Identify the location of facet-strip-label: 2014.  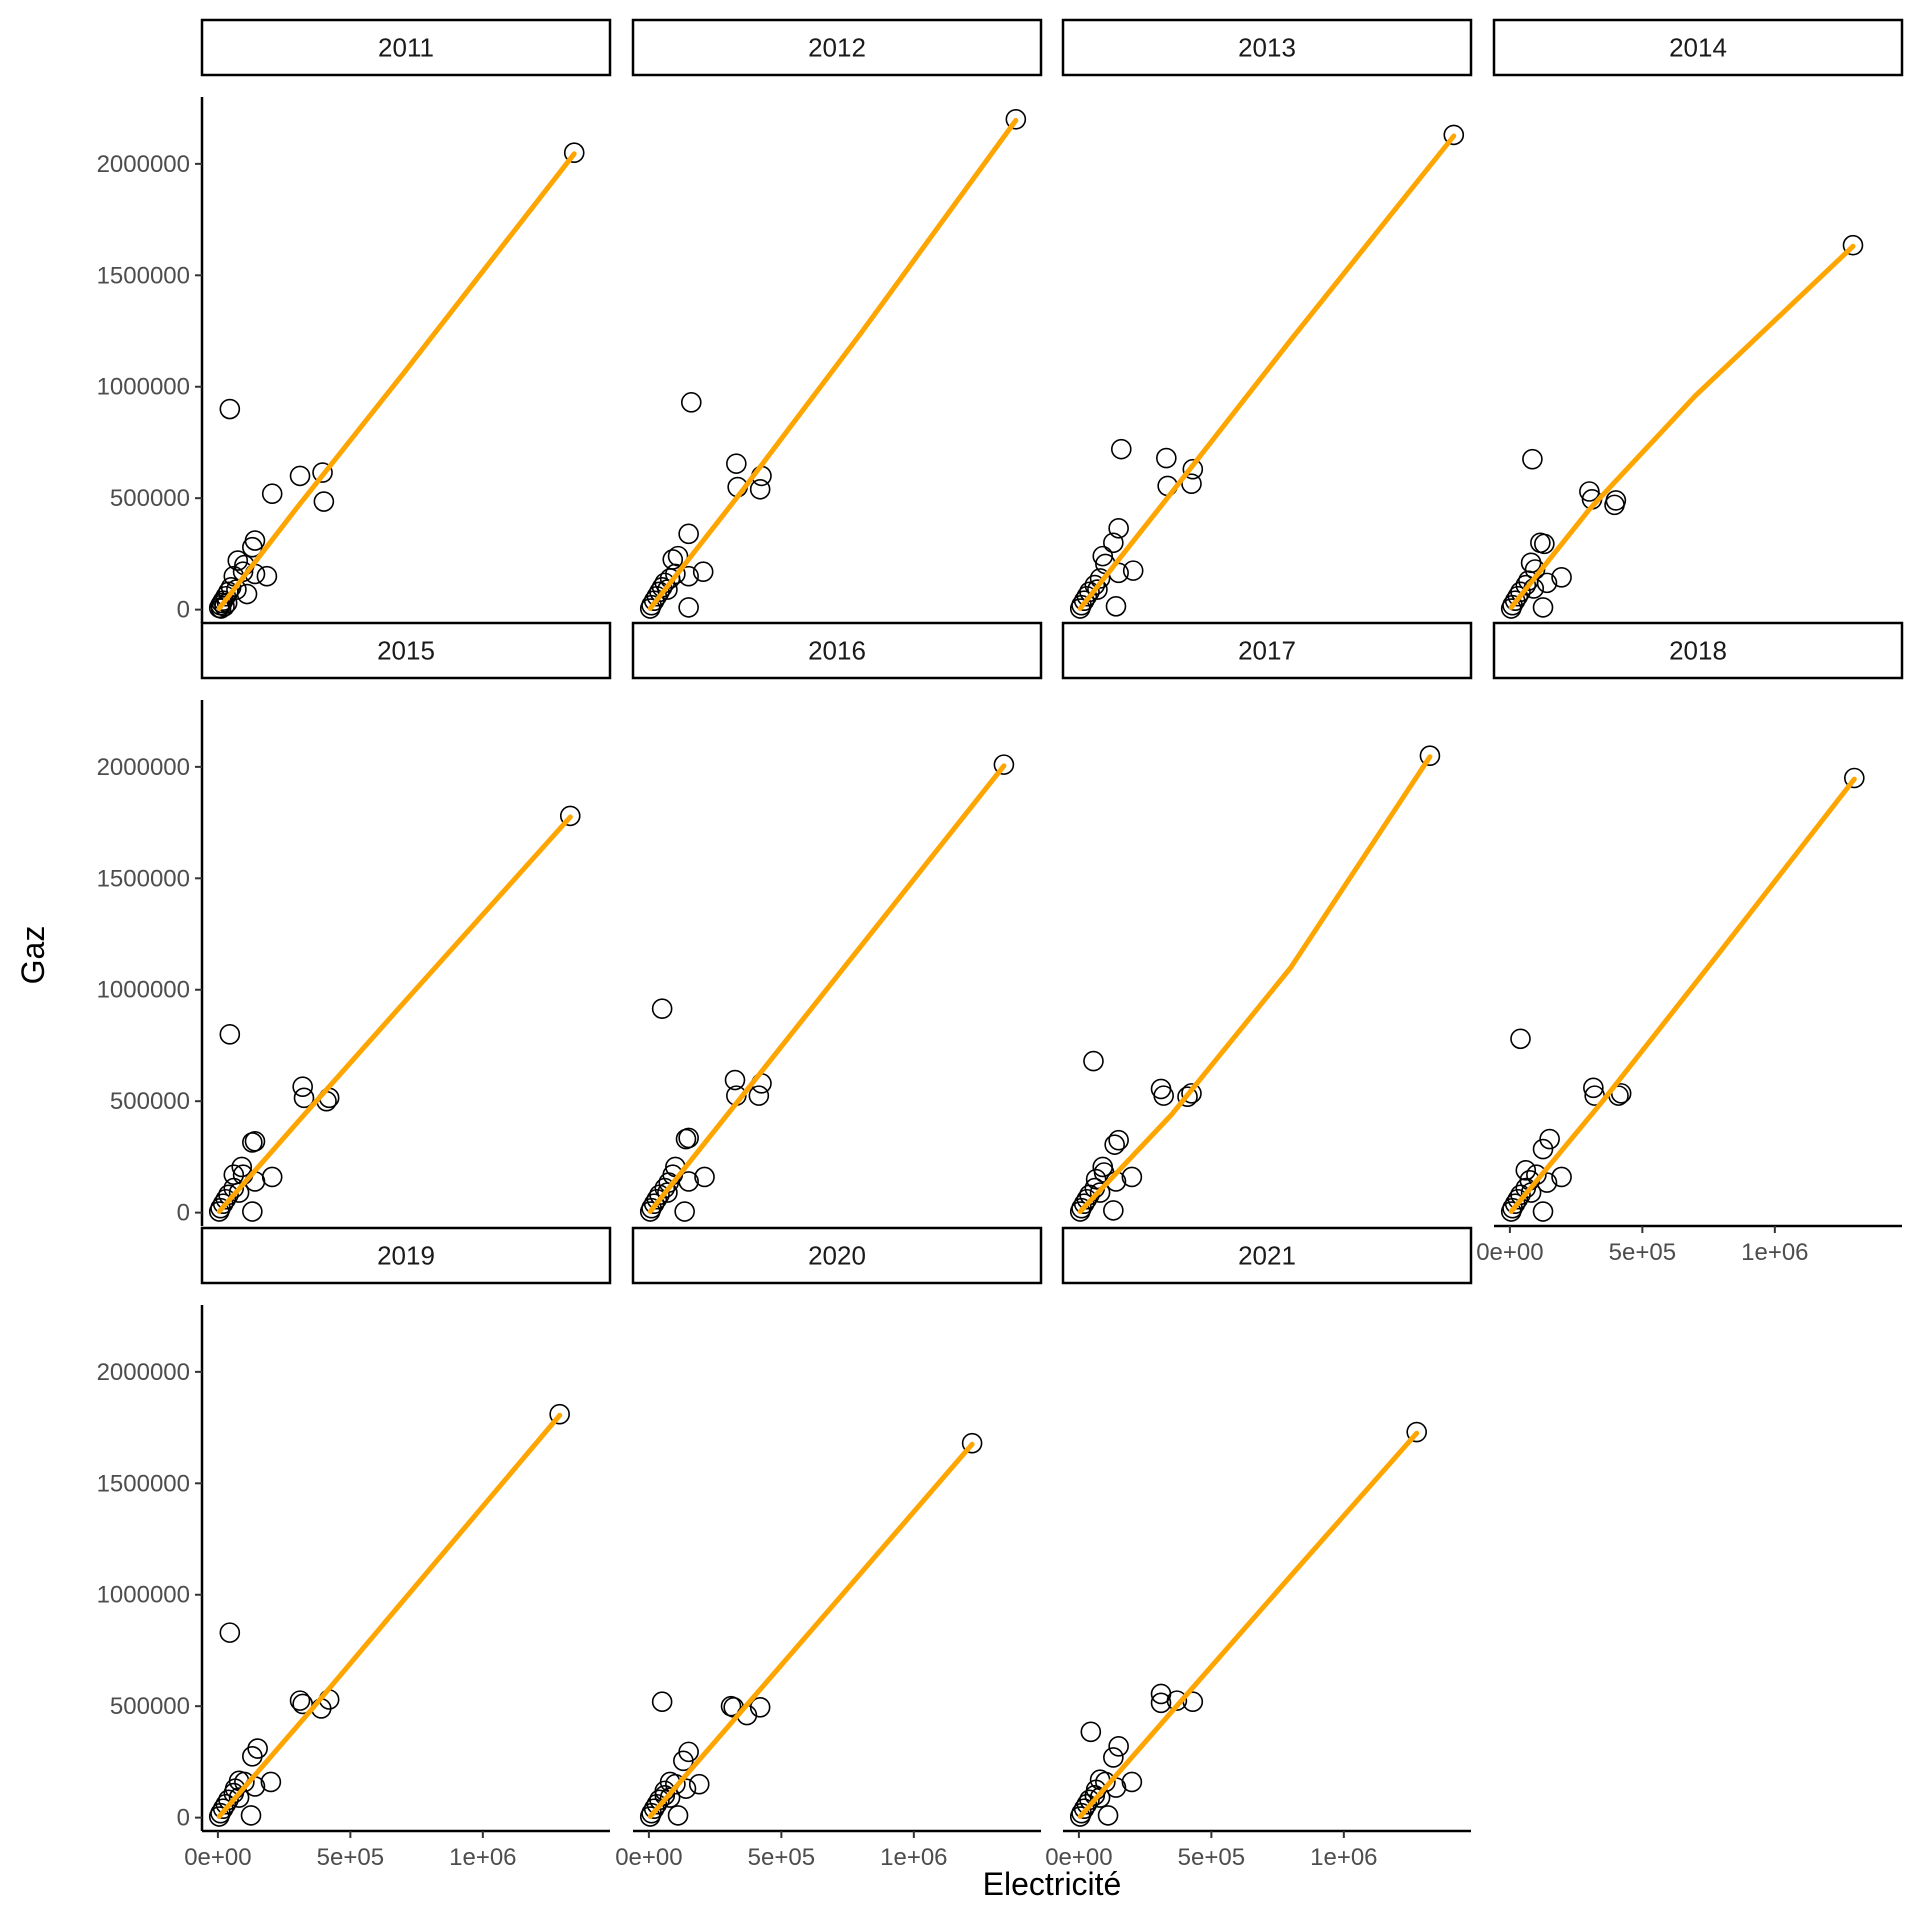
(1698, 48).